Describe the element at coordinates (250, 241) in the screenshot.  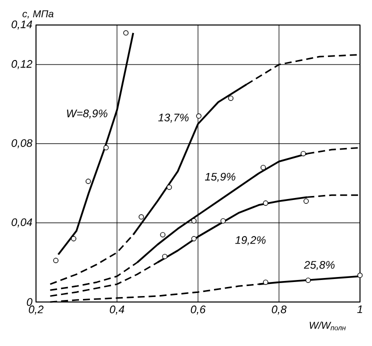
I see `series-label: 19,2%` at that location.